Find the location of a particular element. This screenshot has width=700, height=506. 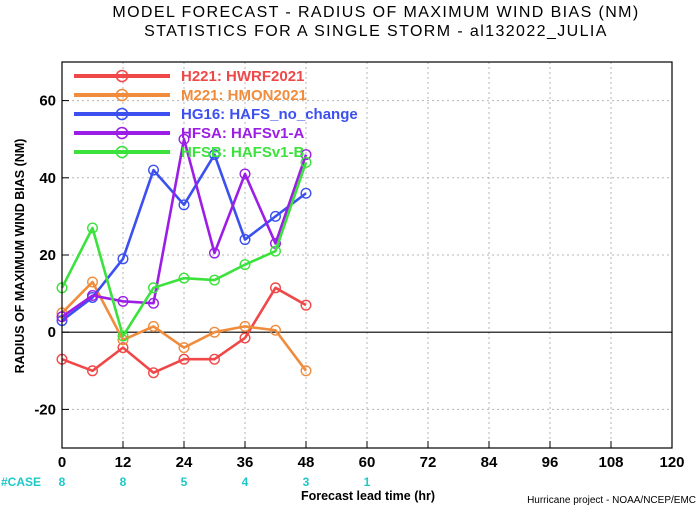

legend-label: M221: HMON2021 is located at coordinates (244, 95).